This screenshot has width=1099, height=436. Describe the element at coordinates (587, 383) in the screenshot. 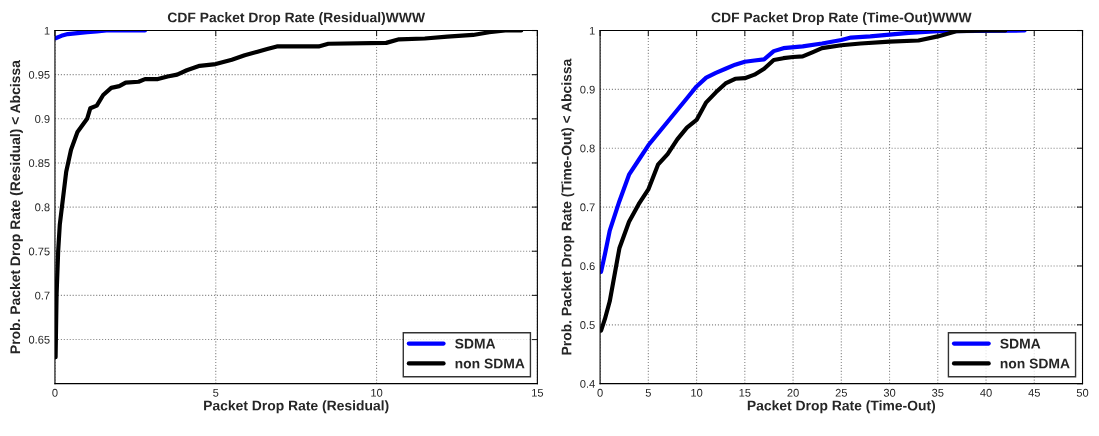

I see `y-tick-label: 0.4` at that location.